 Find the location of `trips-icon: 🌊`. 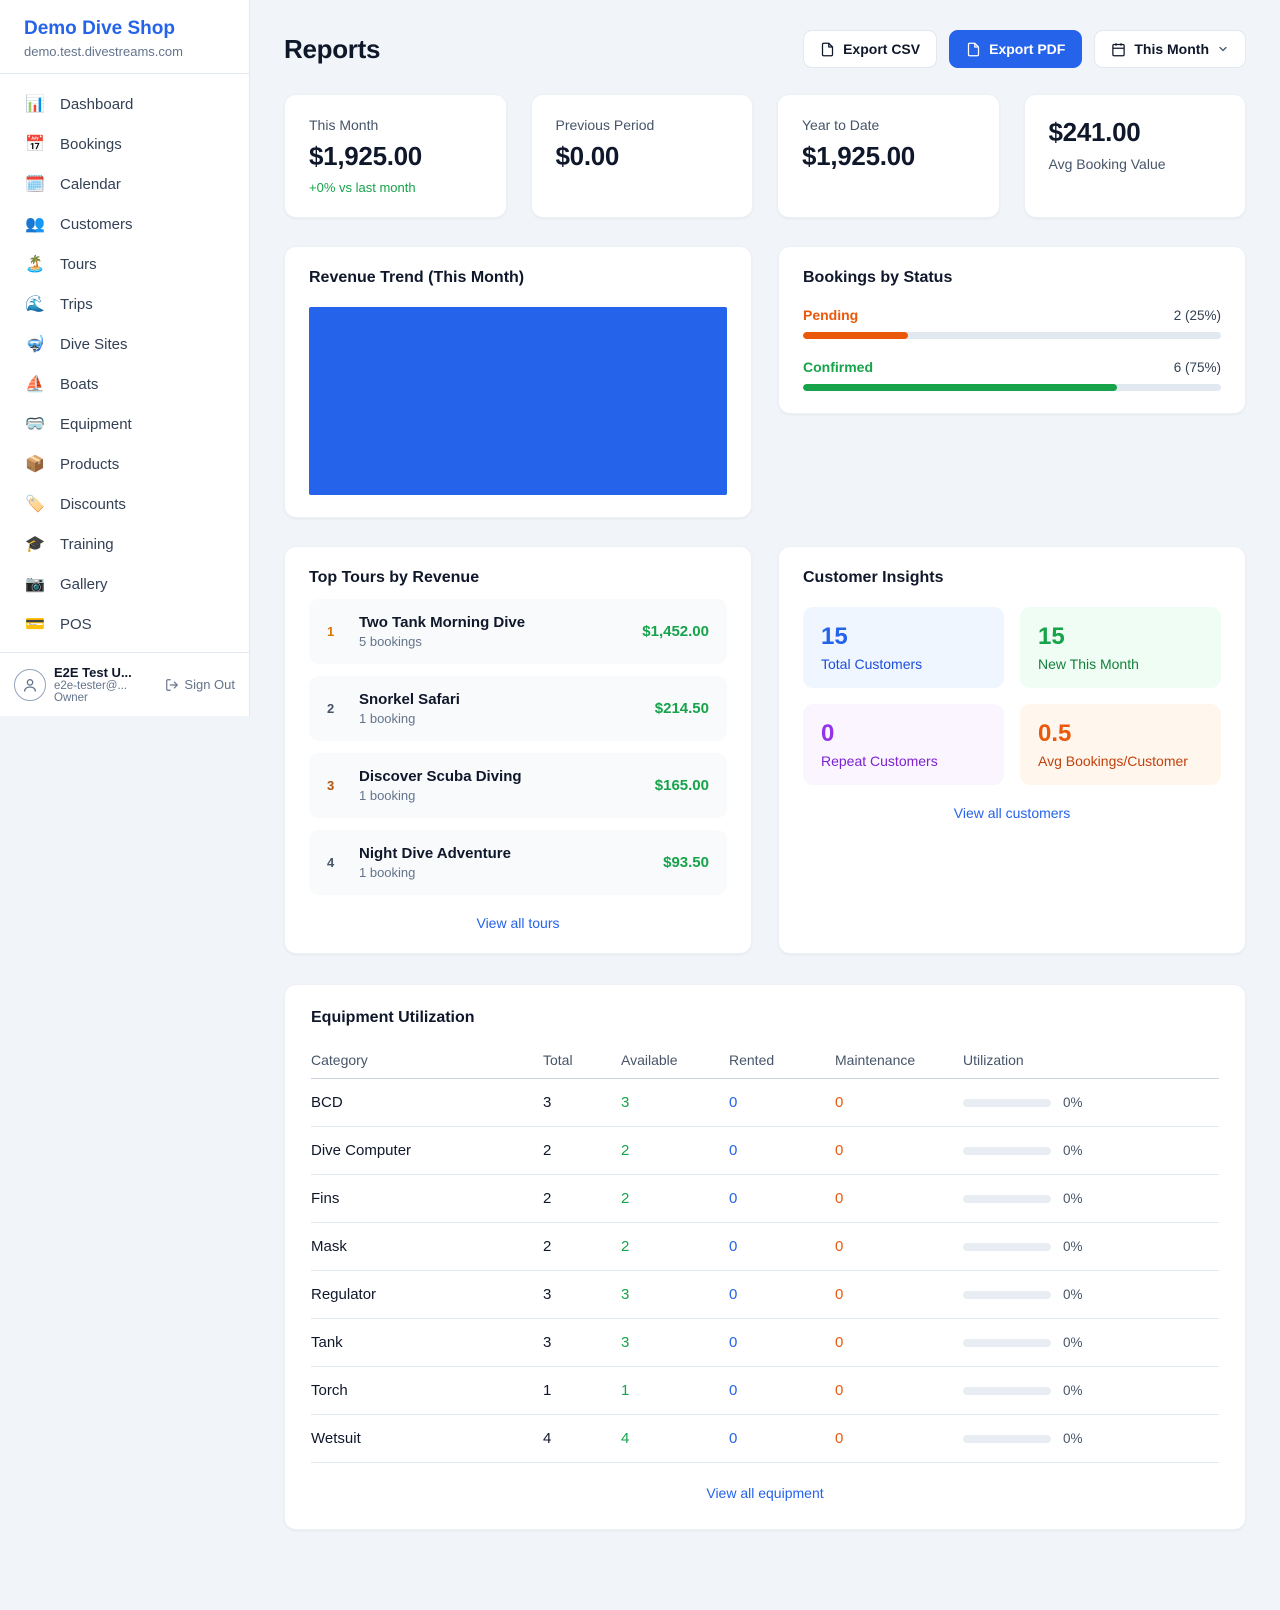

trips-icon: 🌊 is located at coordinates (35, 304).